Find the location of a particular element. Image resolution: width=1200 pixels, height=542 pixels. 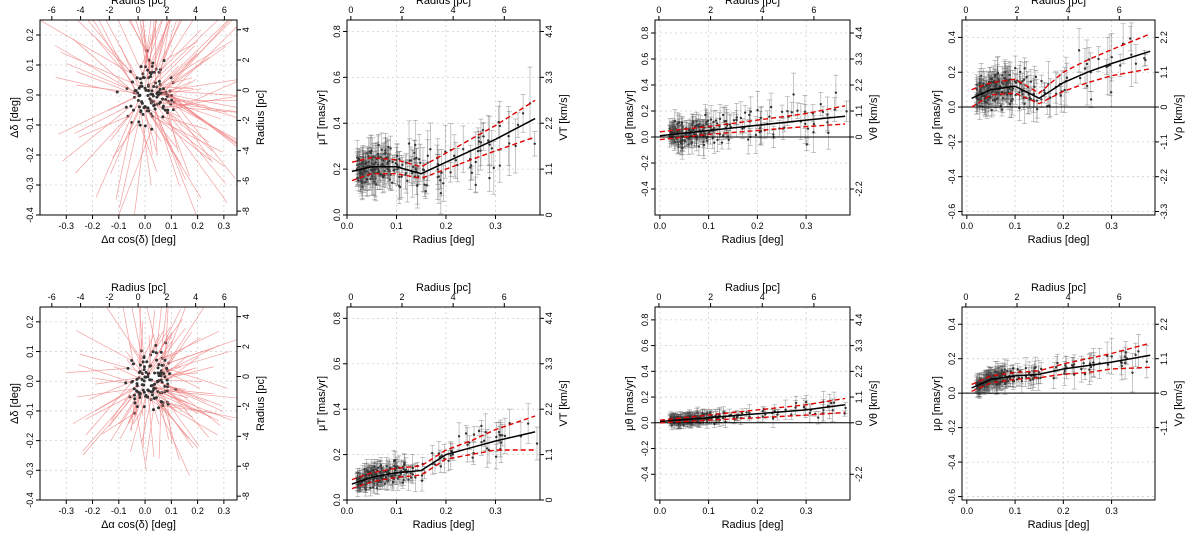

y2-tick-label: 2.2 is located at coordinates (549, 409).